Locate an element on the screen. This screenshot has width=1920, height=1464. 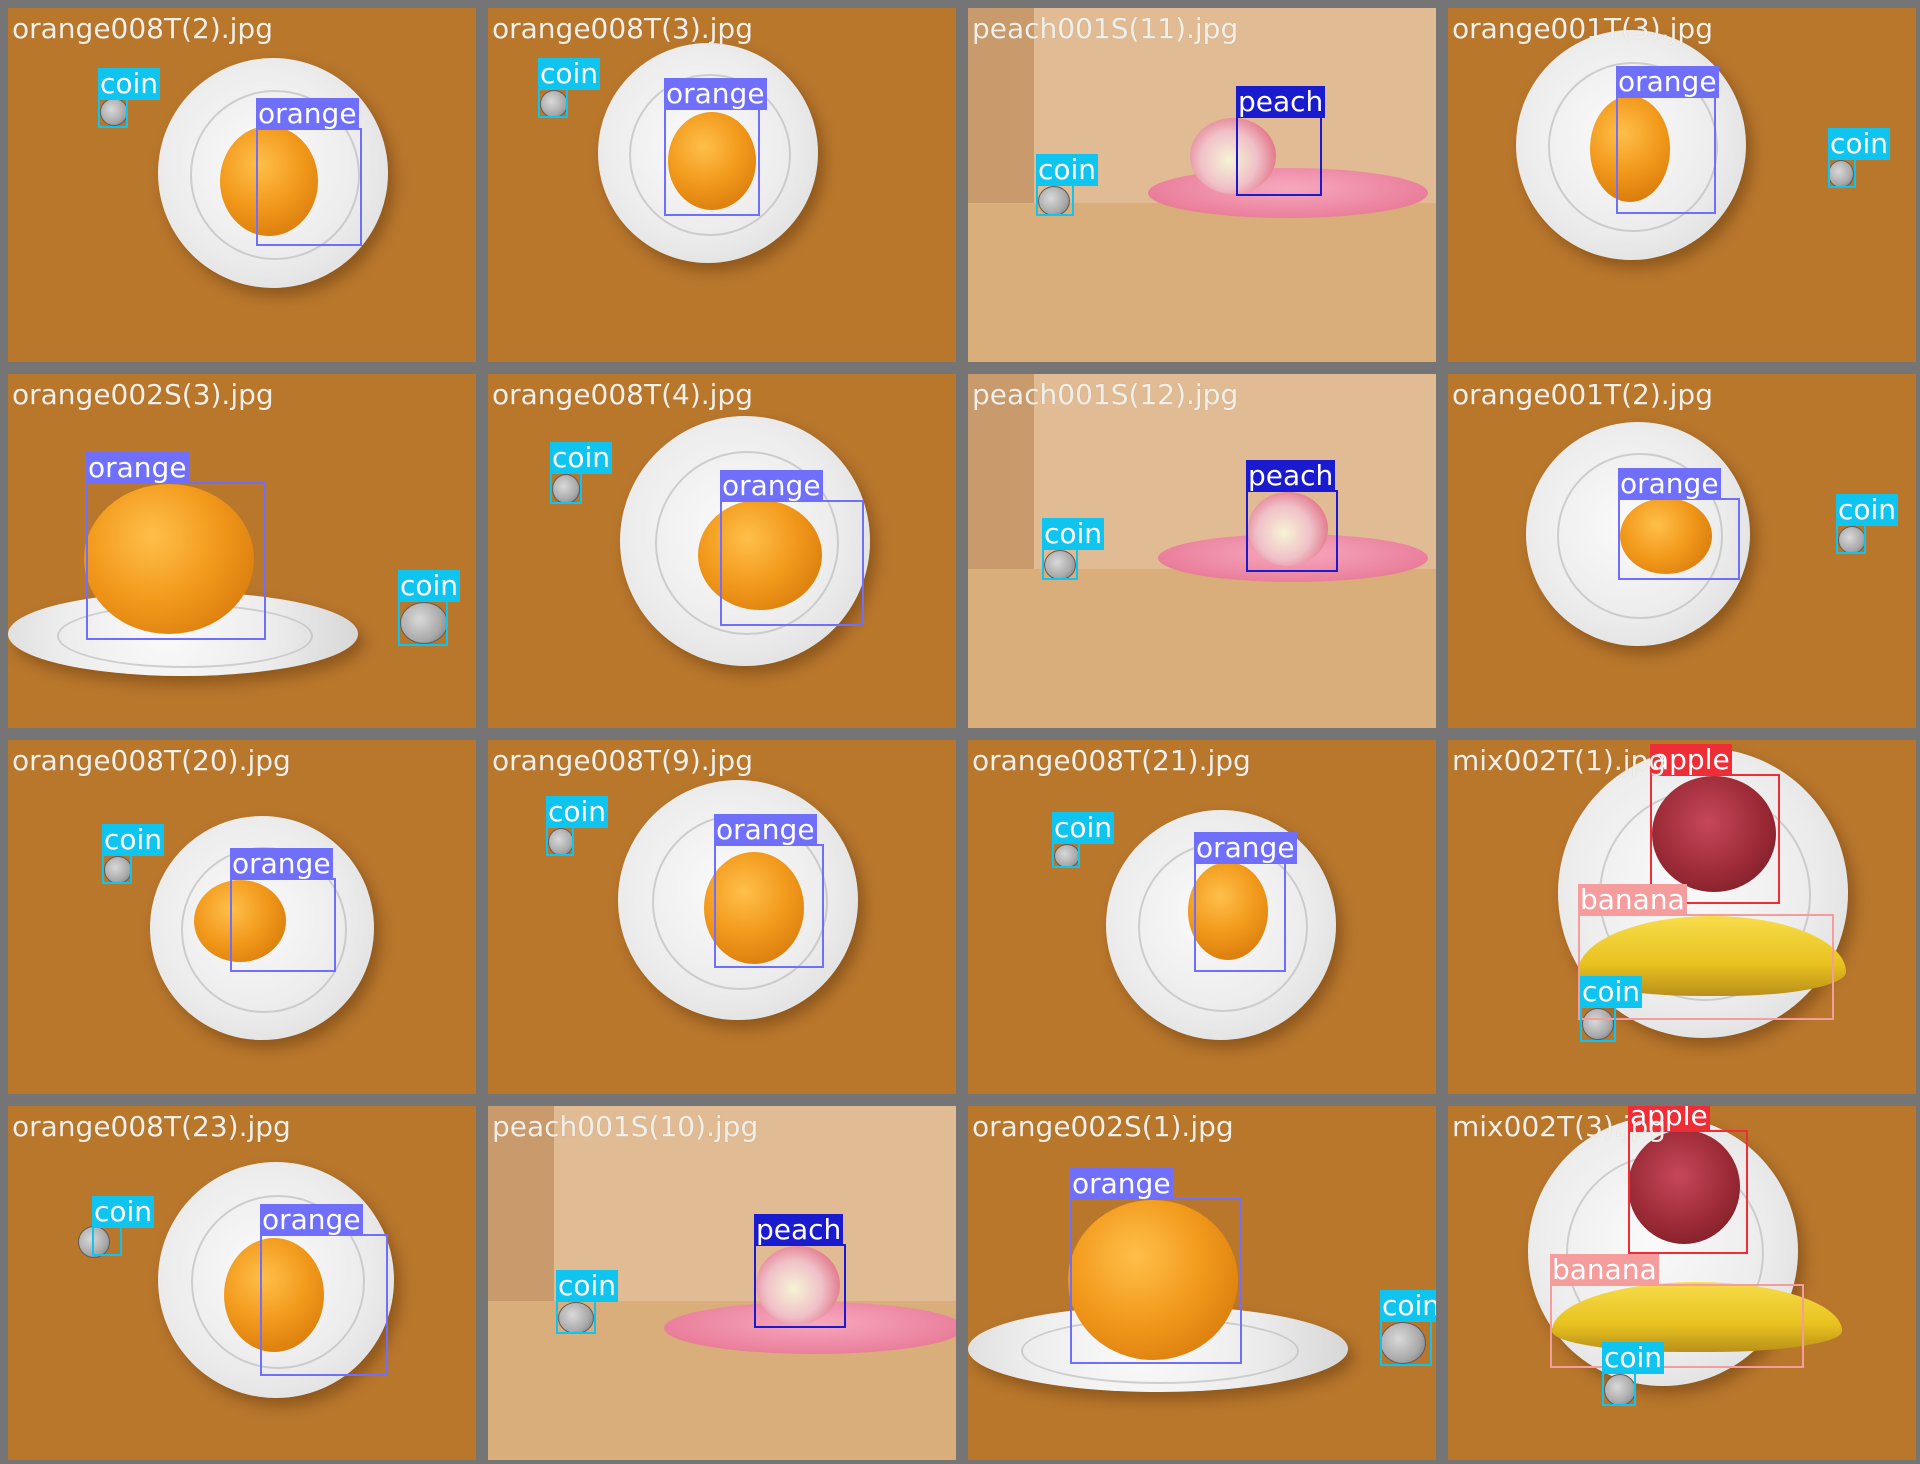
image-filename: peach001S(11).jpg is located at coordinates (1105, 28).